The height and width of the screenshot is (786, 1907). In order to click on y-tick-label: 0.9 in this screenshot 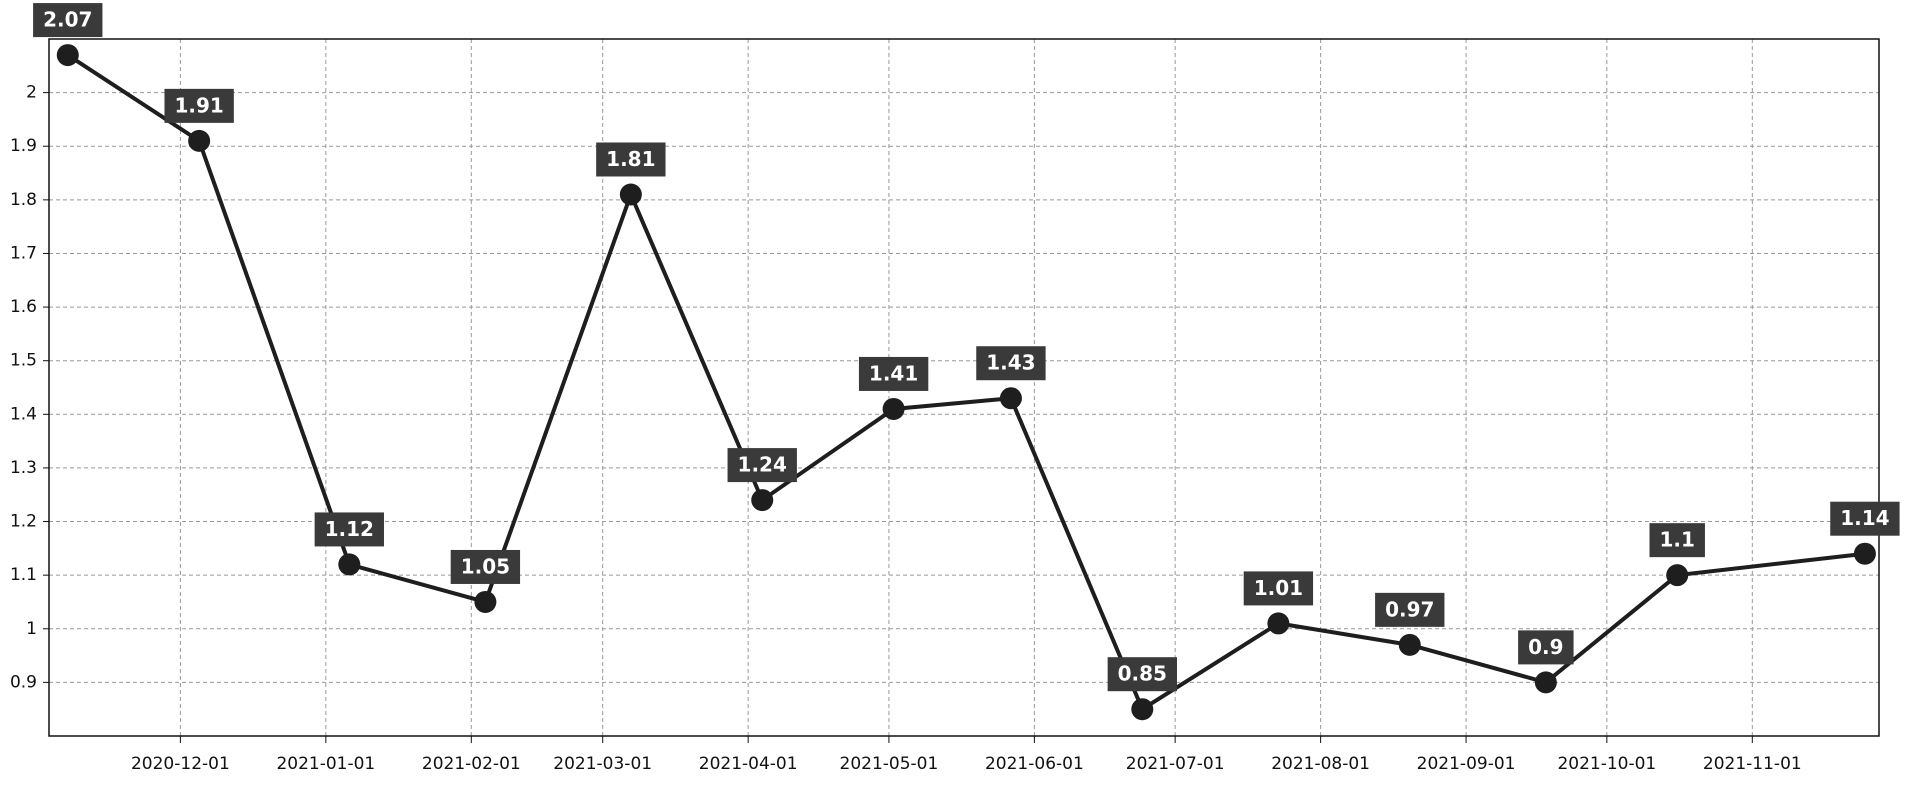, I will do `click(23, 682)`.